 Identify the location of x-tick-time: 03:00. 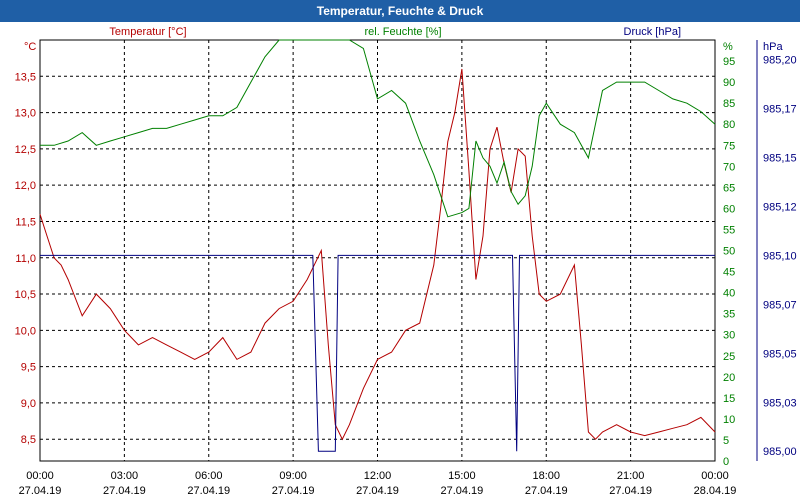
(125, 476).